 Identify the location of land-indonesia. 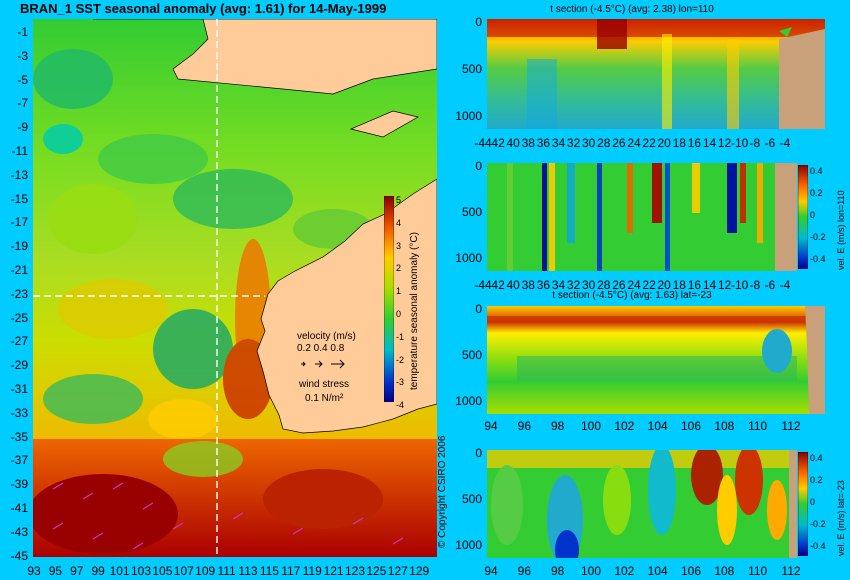
(265, 57).